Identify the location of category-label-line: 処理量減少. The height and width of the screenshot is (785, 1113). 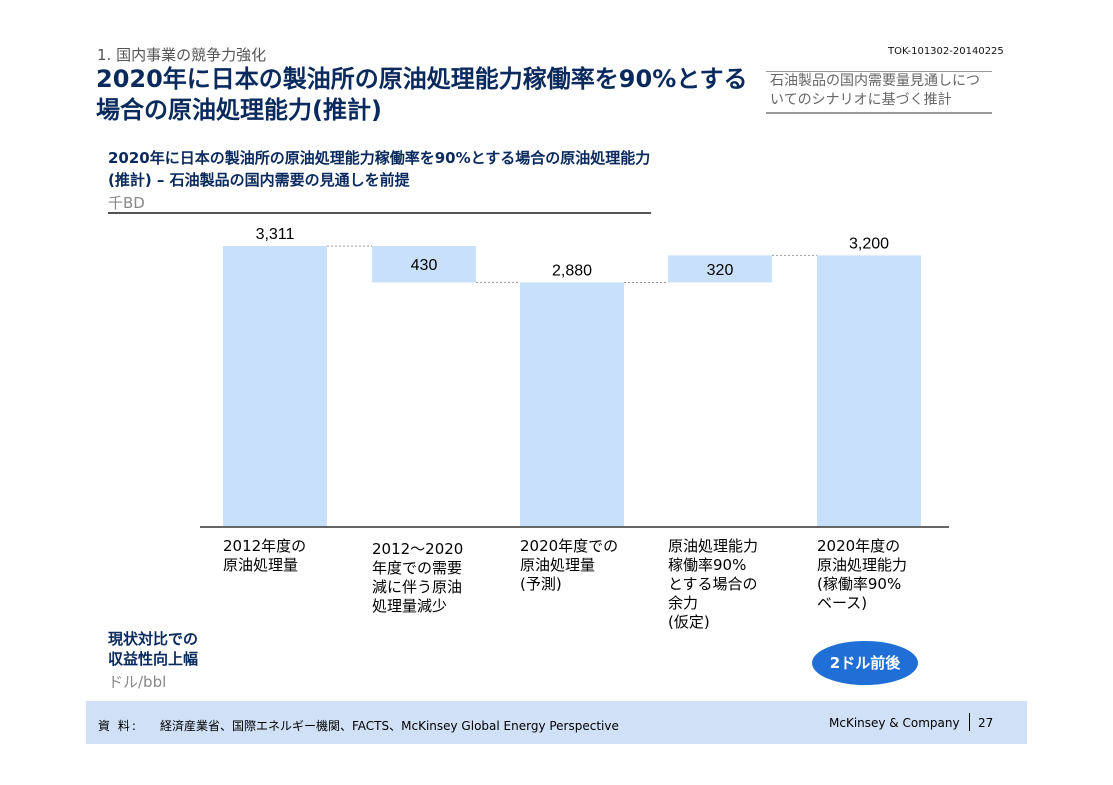
(410, 606).